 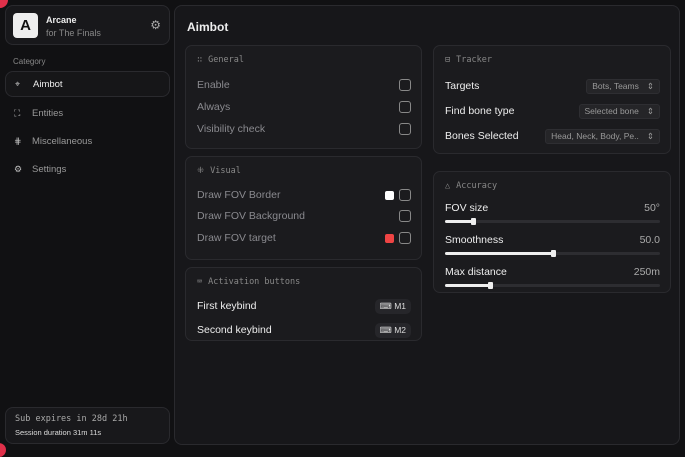 What do you see at coordinates (225, 171) in the screenshot?
I see `card-title: Visual` at bounding box center [225, 171].